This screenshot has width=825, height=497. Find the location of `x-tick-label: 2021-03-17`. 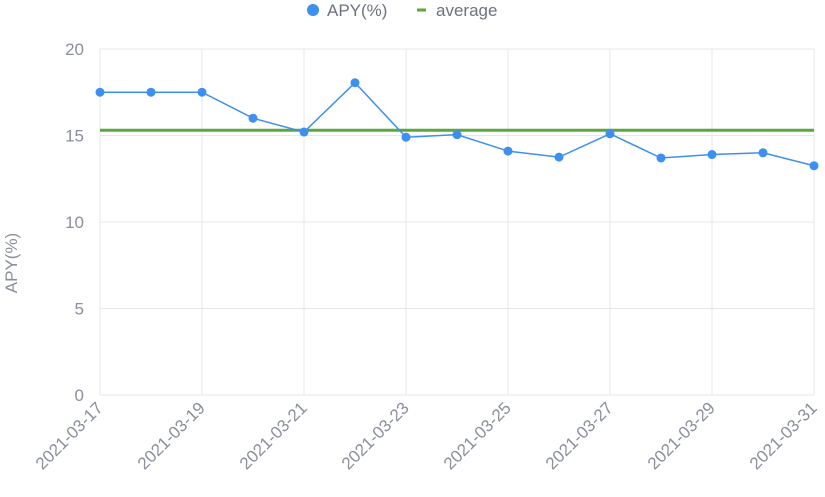

x-tick-label: 2021-03-17 is located at coordinates (69, 435).